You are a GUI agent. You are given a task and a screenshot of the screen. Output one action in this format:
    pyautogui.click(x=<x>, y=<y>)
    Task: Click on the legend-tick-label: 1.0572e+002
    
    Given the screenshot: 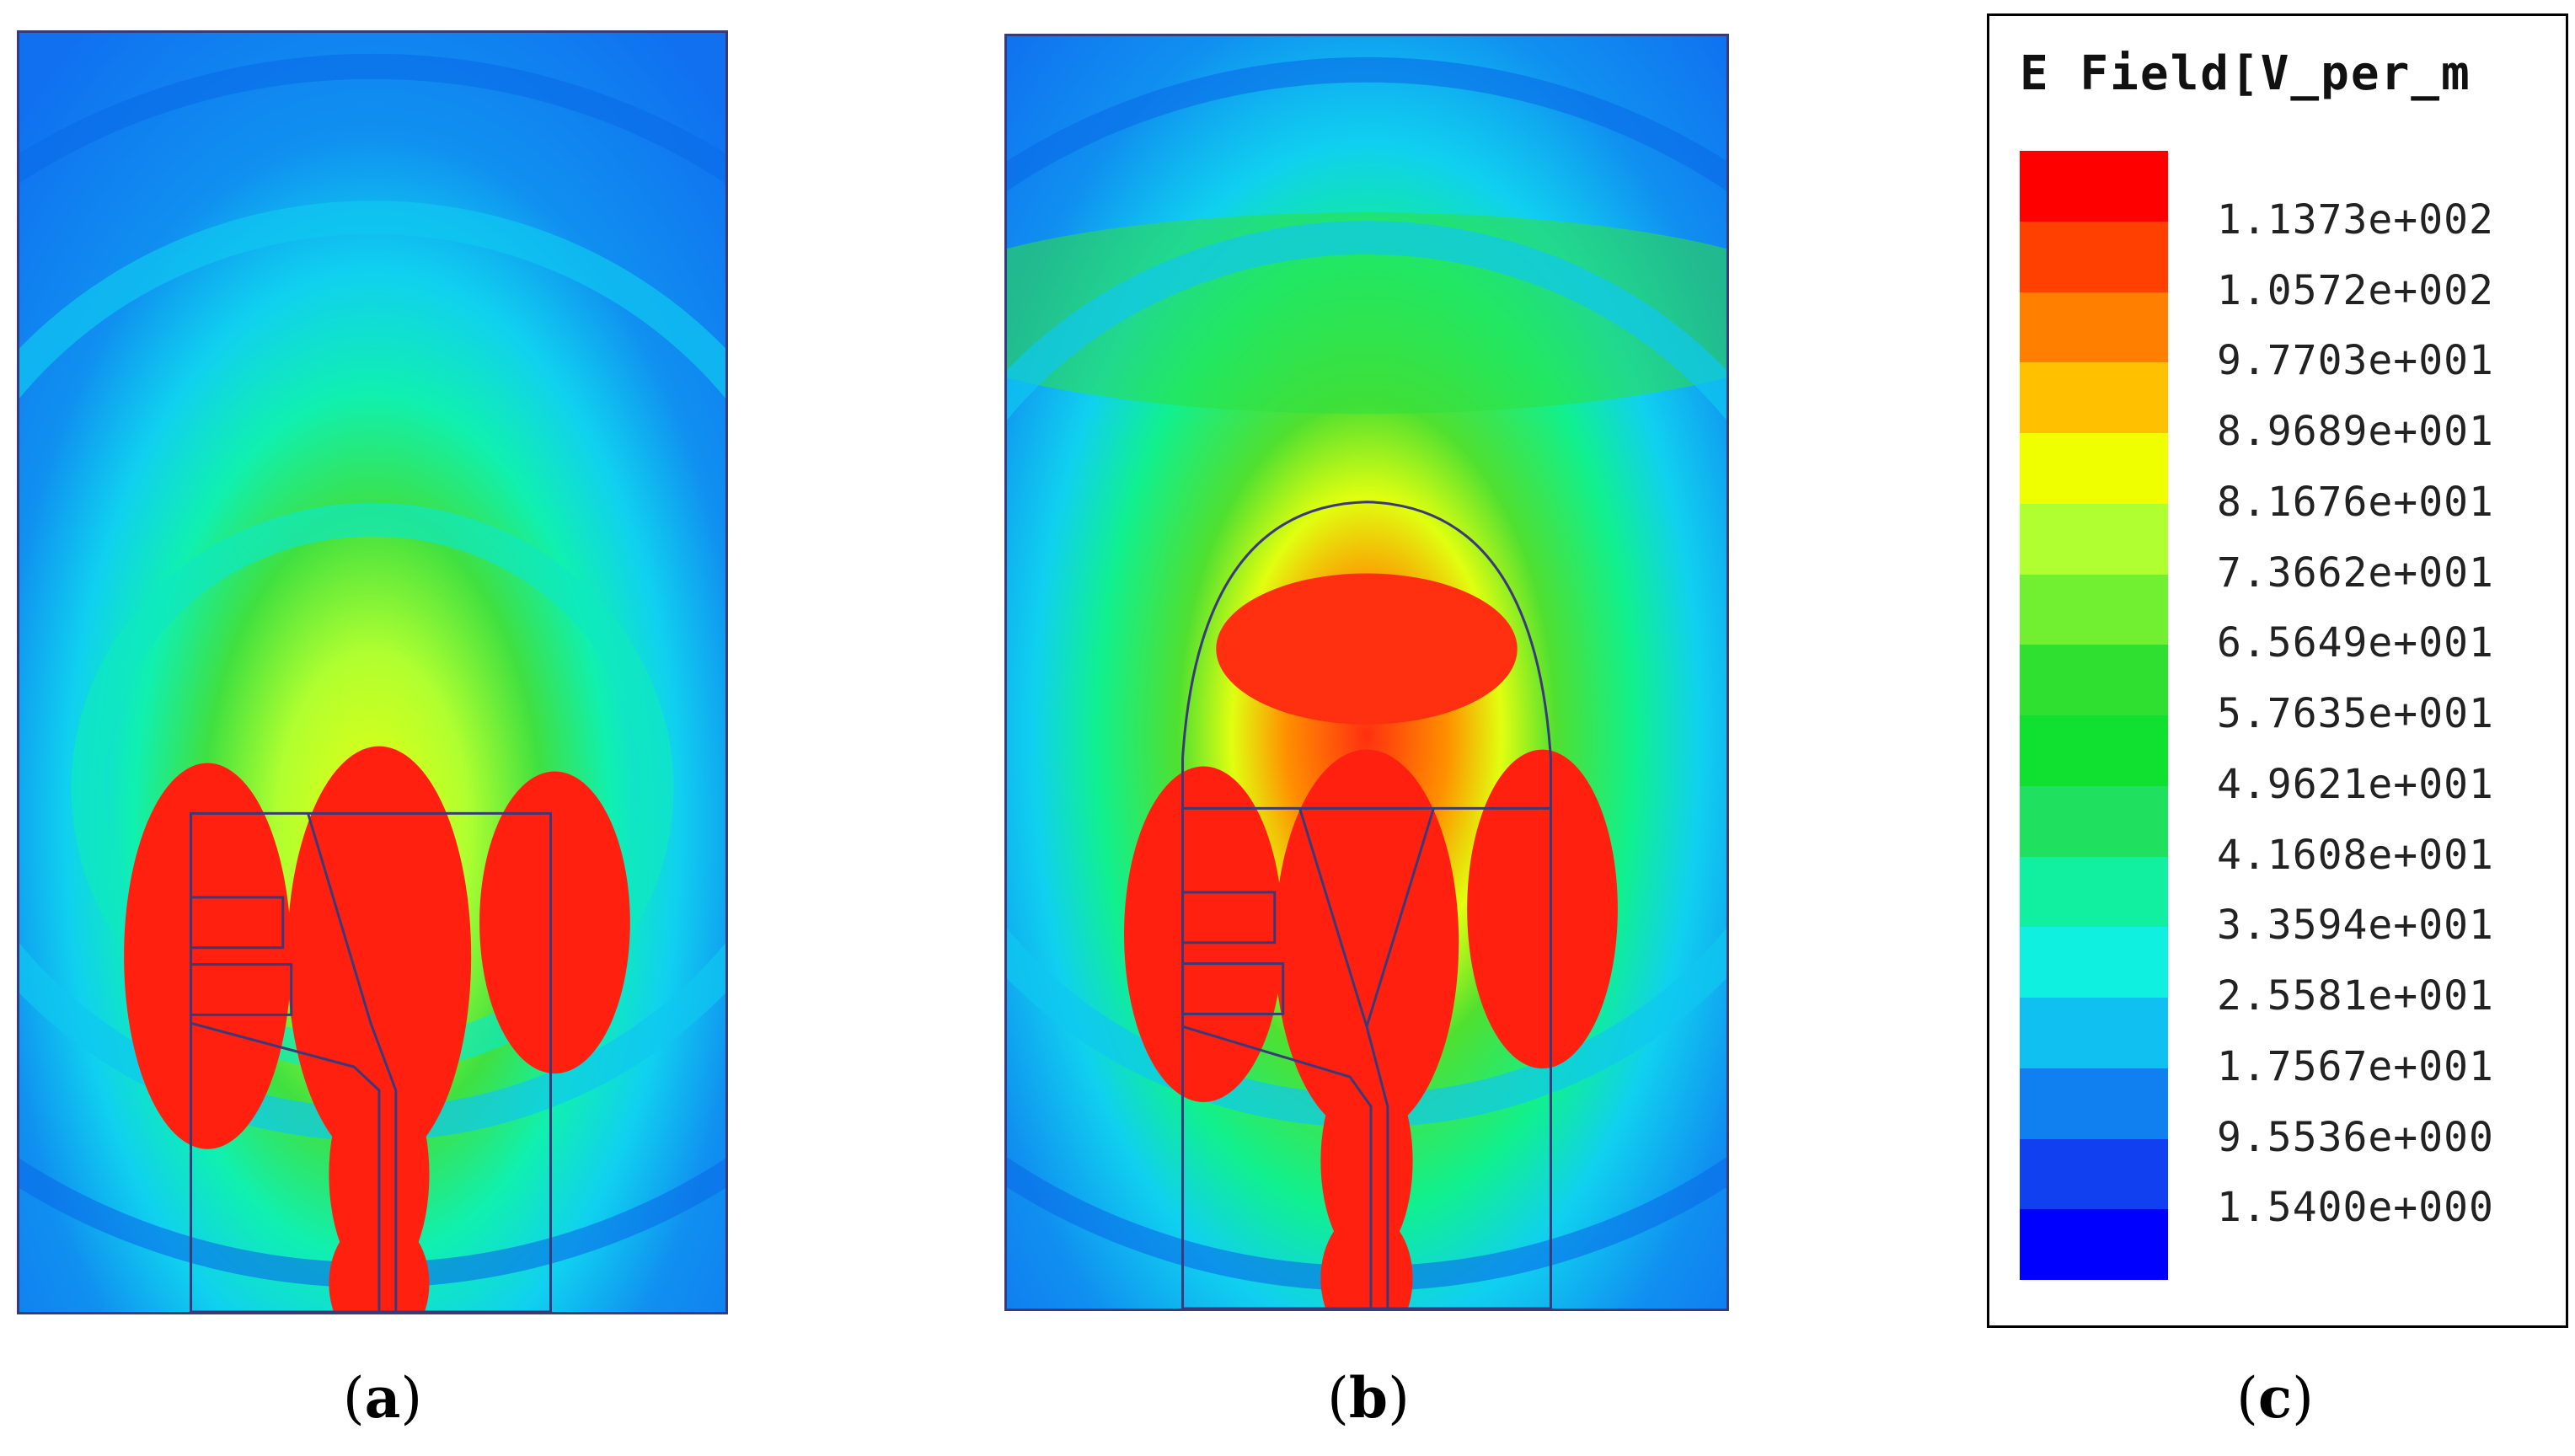 What is the action you would take?
    pyautogui.click(x=2355, y=290)
    